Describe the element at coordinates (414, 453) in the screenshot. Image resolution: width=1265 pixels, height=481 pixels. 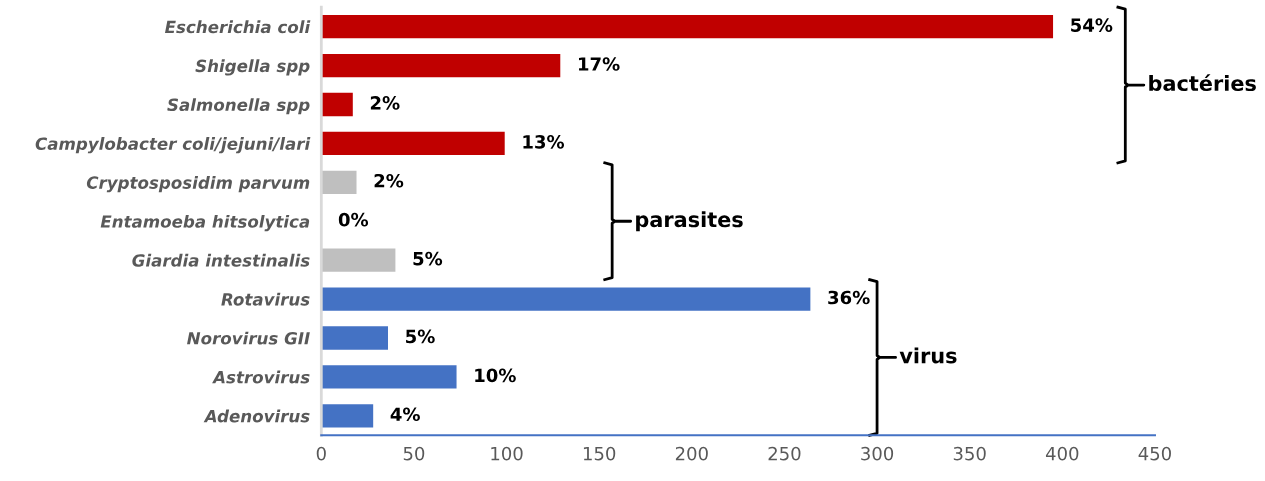
I see `x-tick-label: 50` at that location.